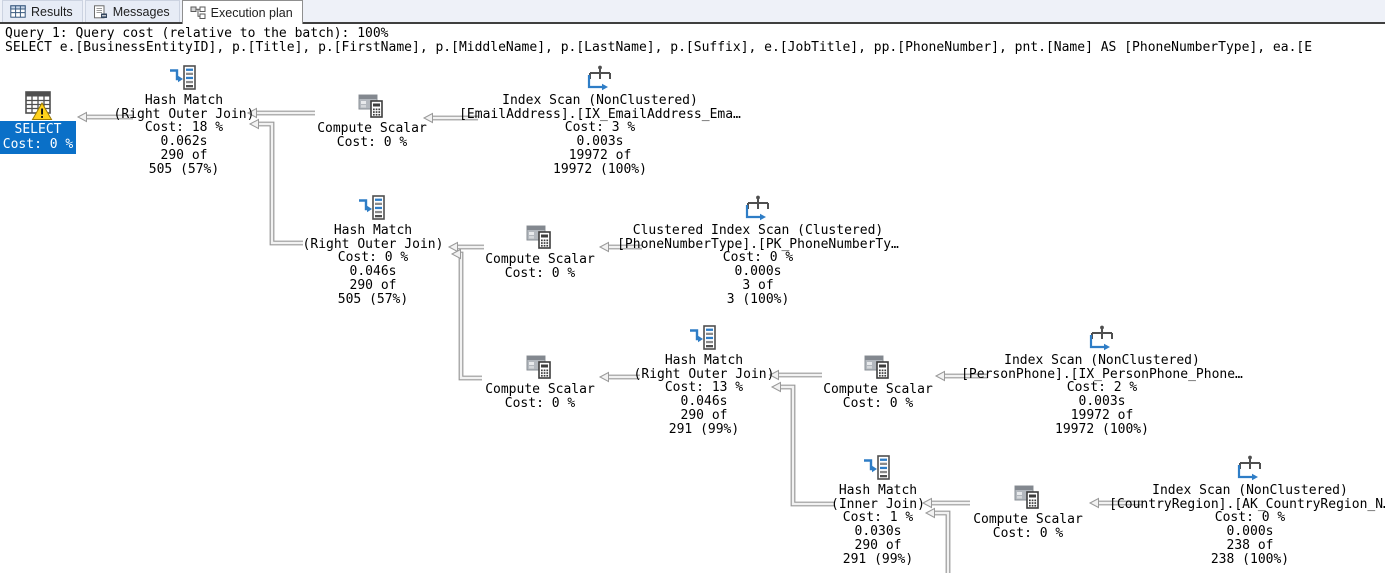 This screenshot has width=1385, height=573. Describe the element at coordinates (600, 155) in the screenshot. I see `node-line: 19972 of` at that location.